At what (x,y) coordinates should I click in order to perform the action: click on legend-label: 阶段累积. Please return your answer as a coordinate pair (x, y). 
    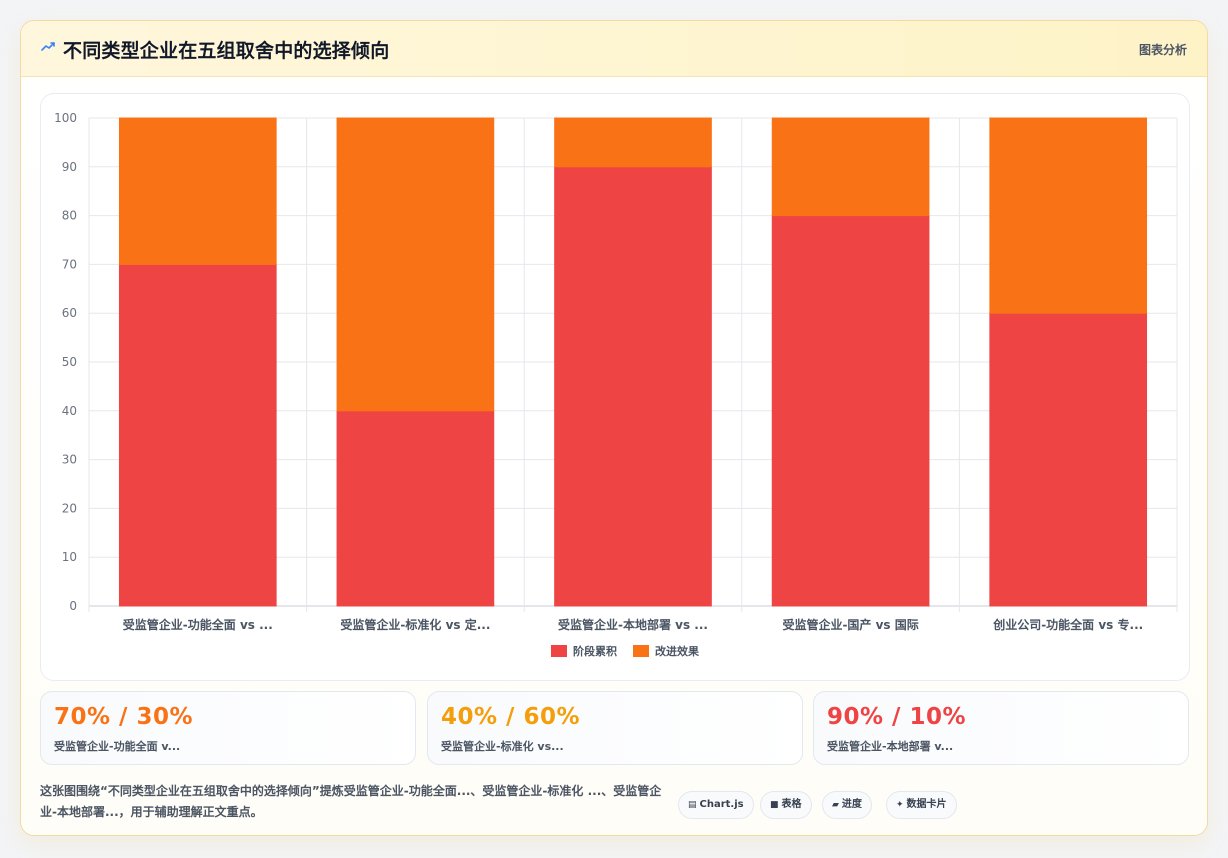
    Looking at the image, I should click on (595, 651).